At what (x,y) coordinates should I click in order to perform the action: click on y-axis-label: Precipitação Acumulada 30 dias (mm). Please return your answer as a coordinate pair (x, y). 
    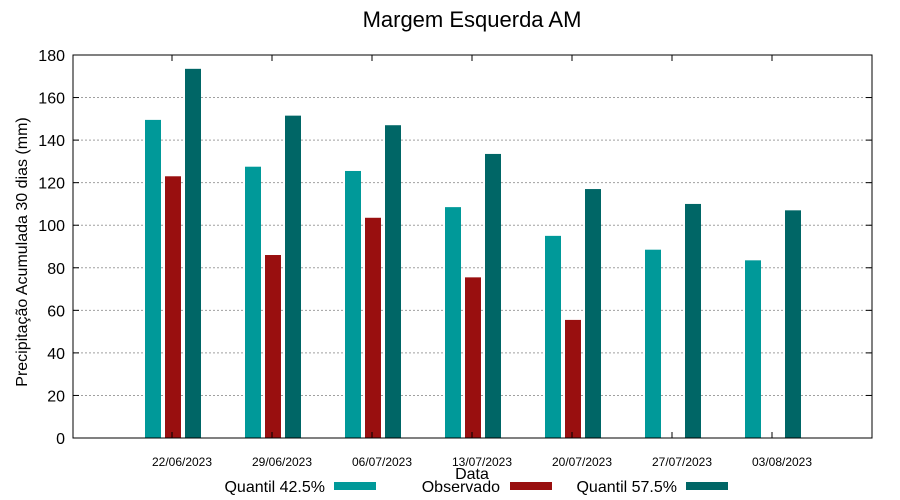
    Looking at the image, I should click on (22, 251).